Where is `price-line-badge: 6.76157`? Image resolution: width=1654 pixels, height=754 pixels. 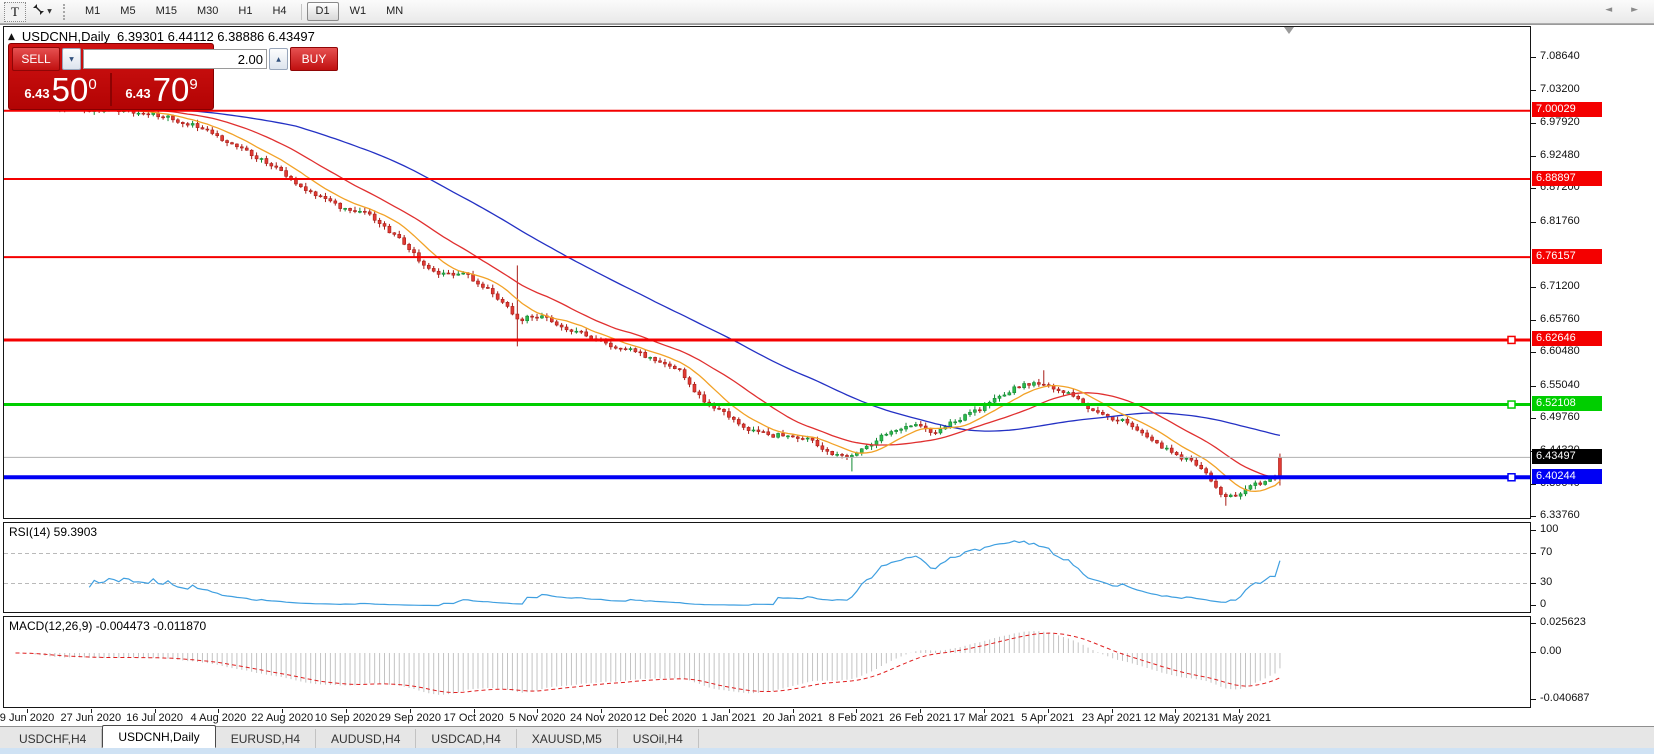 price-line-badge: 6.76157 is located at coordinates (1567, 256).